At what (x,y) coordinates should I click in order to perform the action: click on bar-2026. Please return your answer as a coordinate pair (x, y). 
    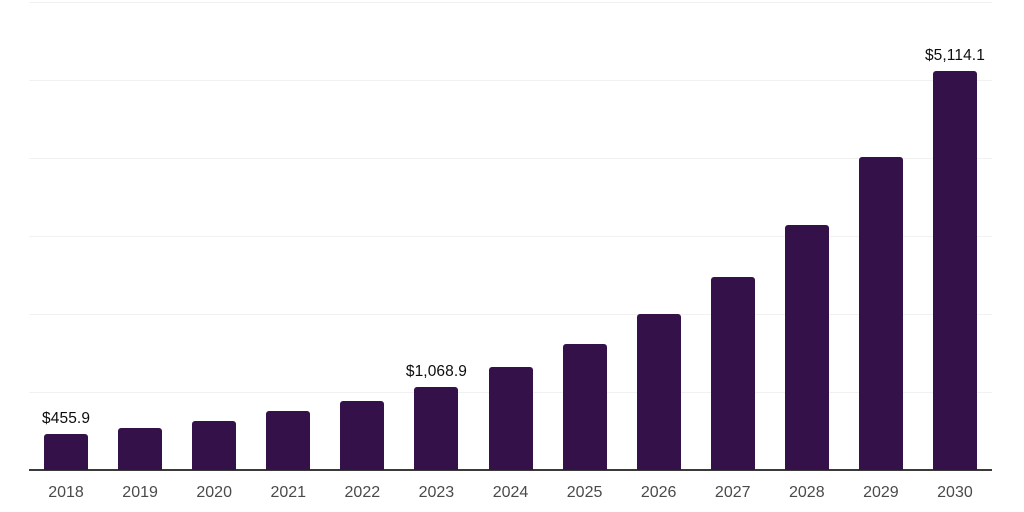
    Looking at the image, I should click on (658, 392).